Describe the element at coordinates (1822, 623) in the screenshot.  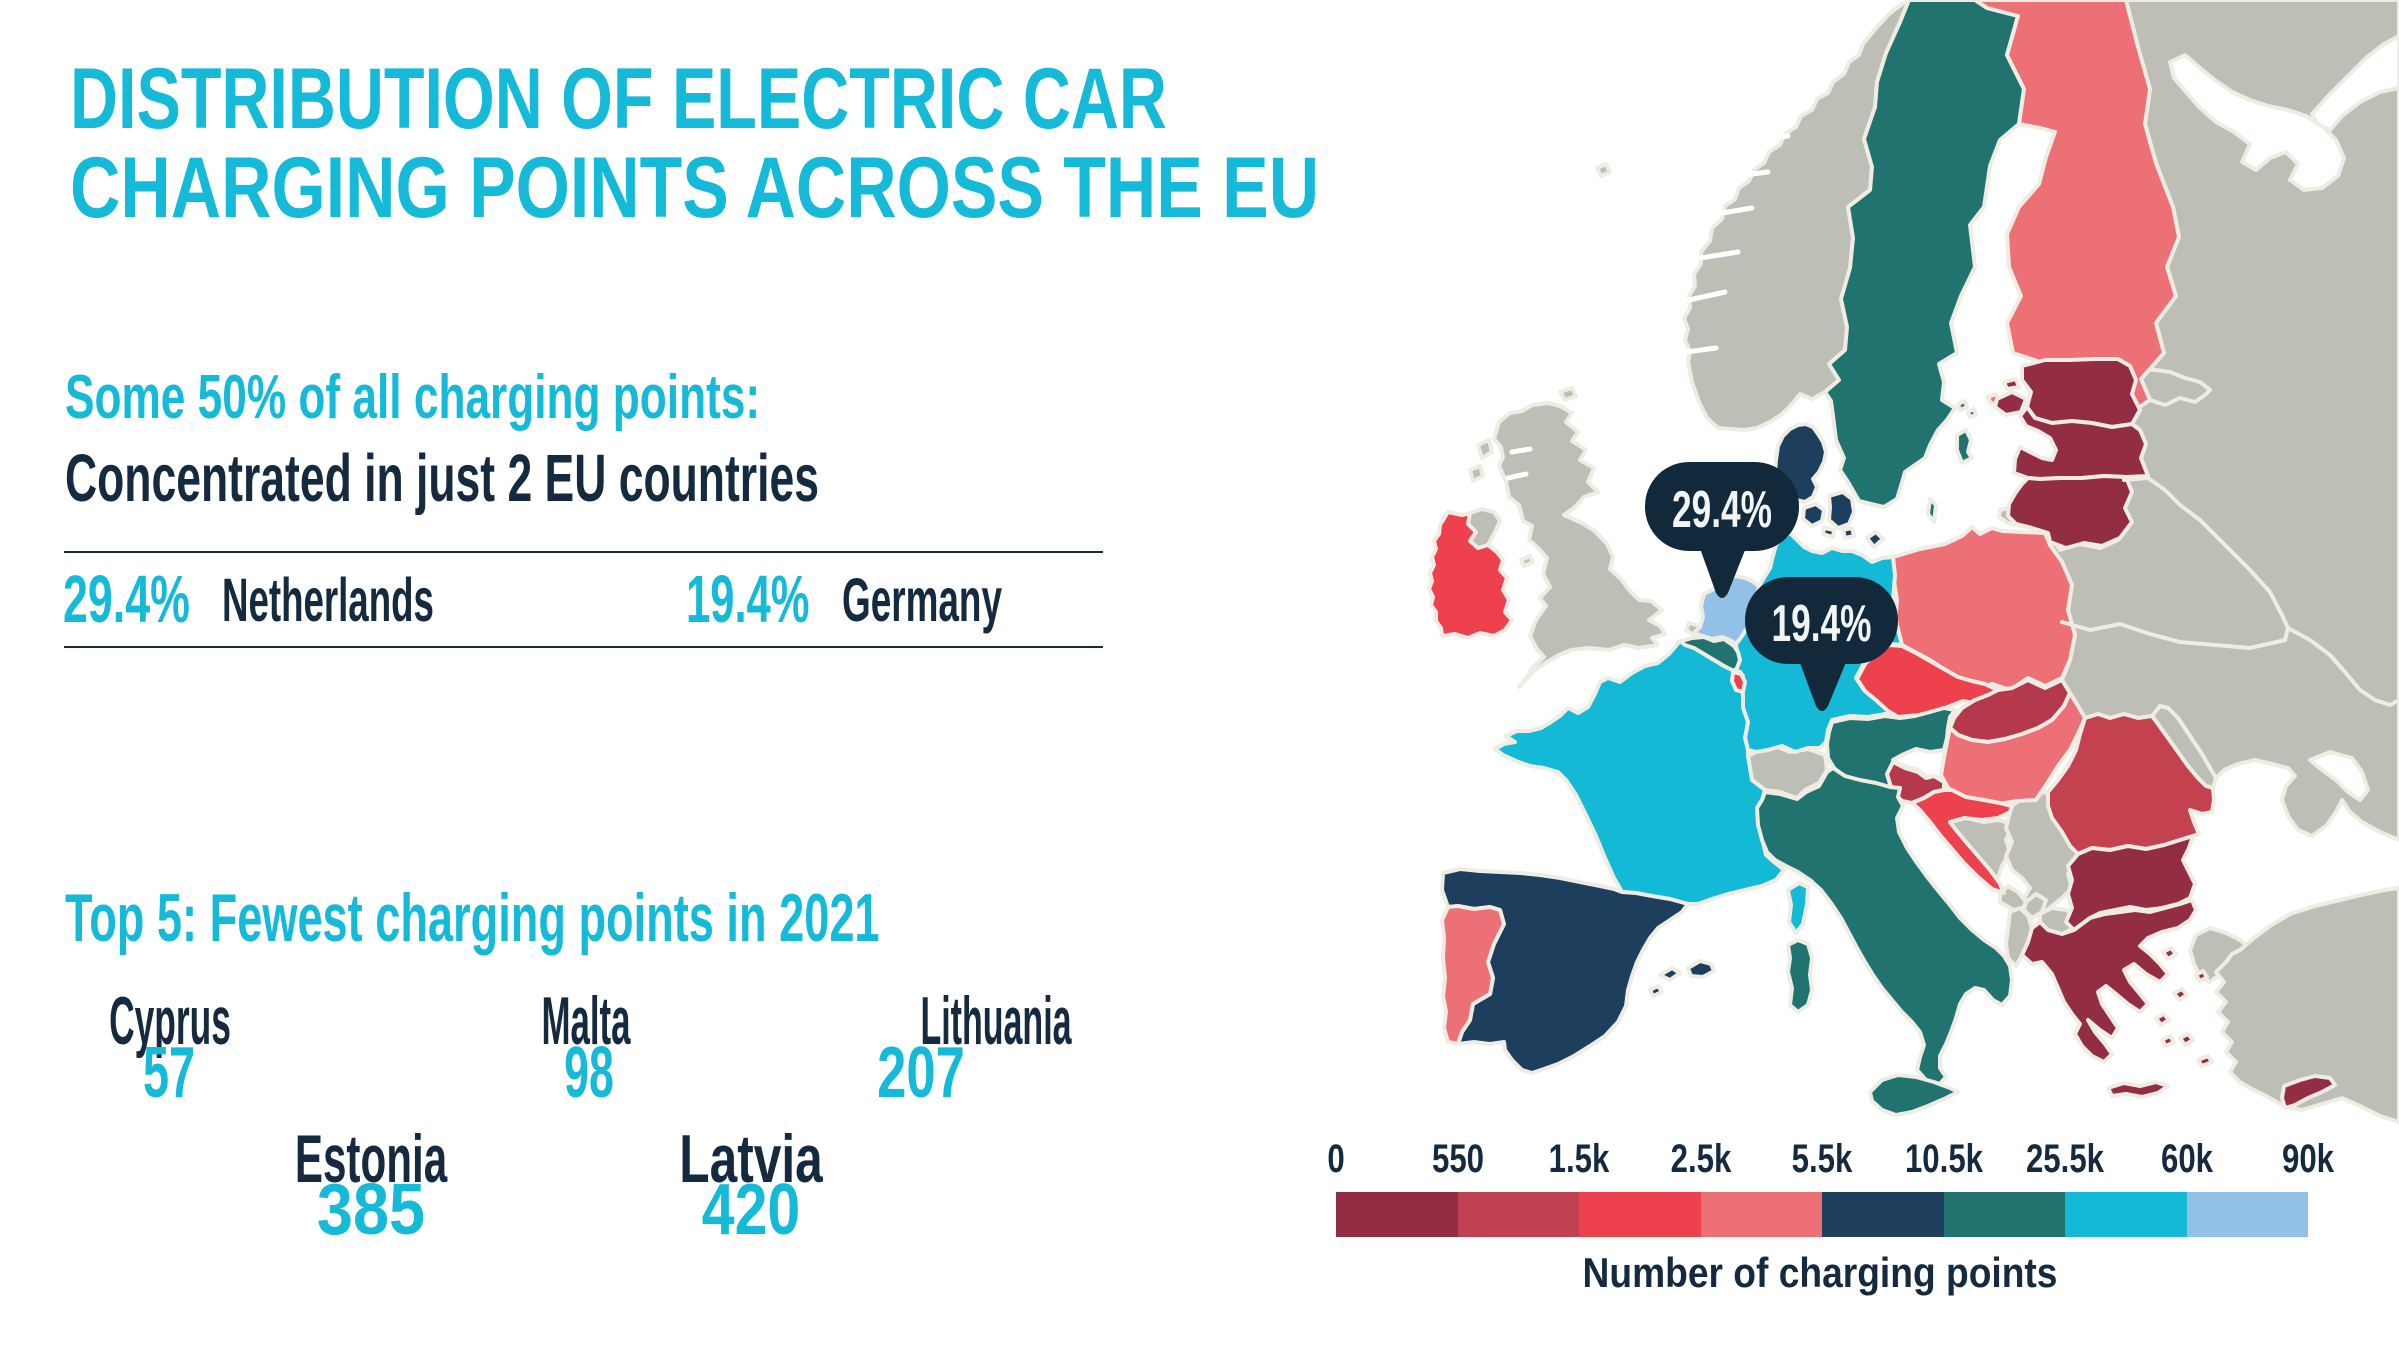
I see `svg-text: 19.4%` at that location.